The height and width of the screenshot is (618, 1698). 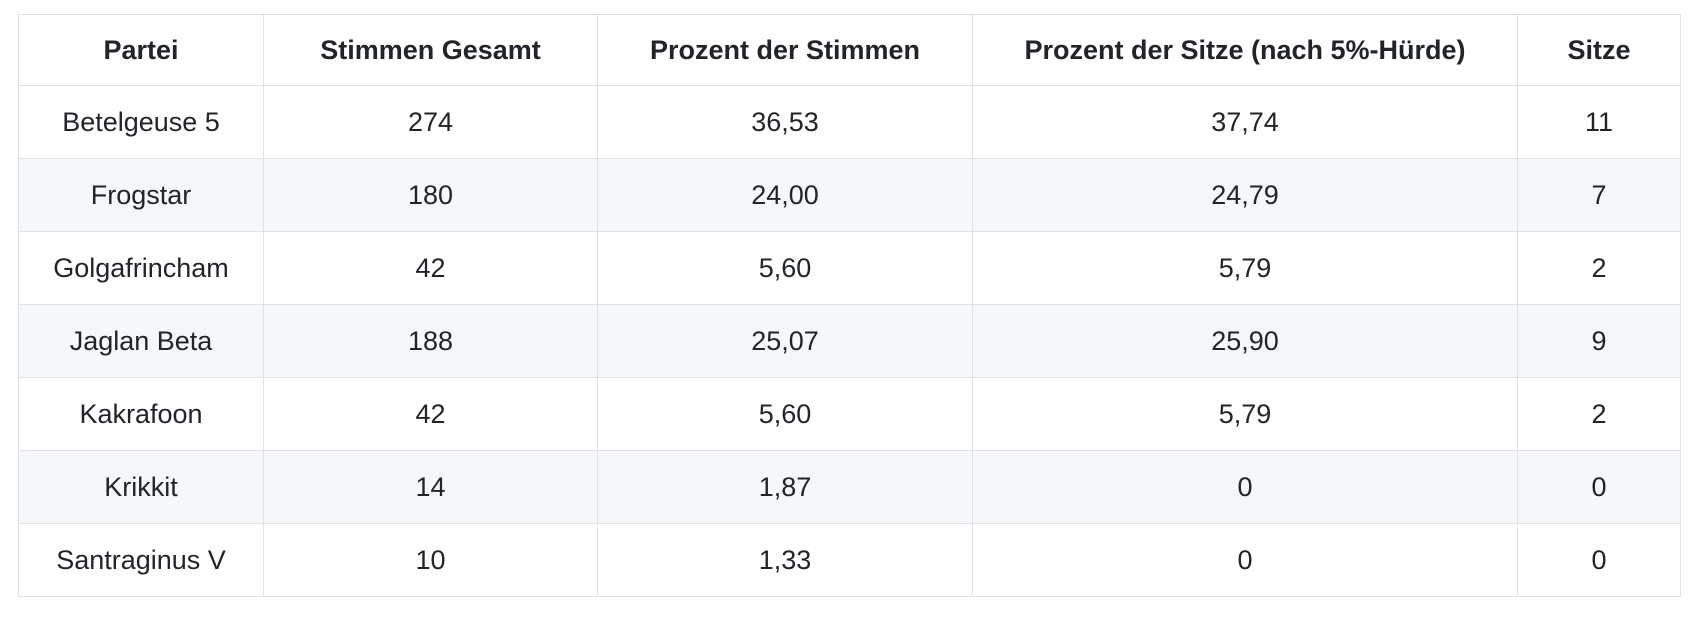 What do you see at coordinates (1245, 122) in the screenshot?
I see `cell-prozent-sitze: 37,74` at bounding box center [1245, 122].